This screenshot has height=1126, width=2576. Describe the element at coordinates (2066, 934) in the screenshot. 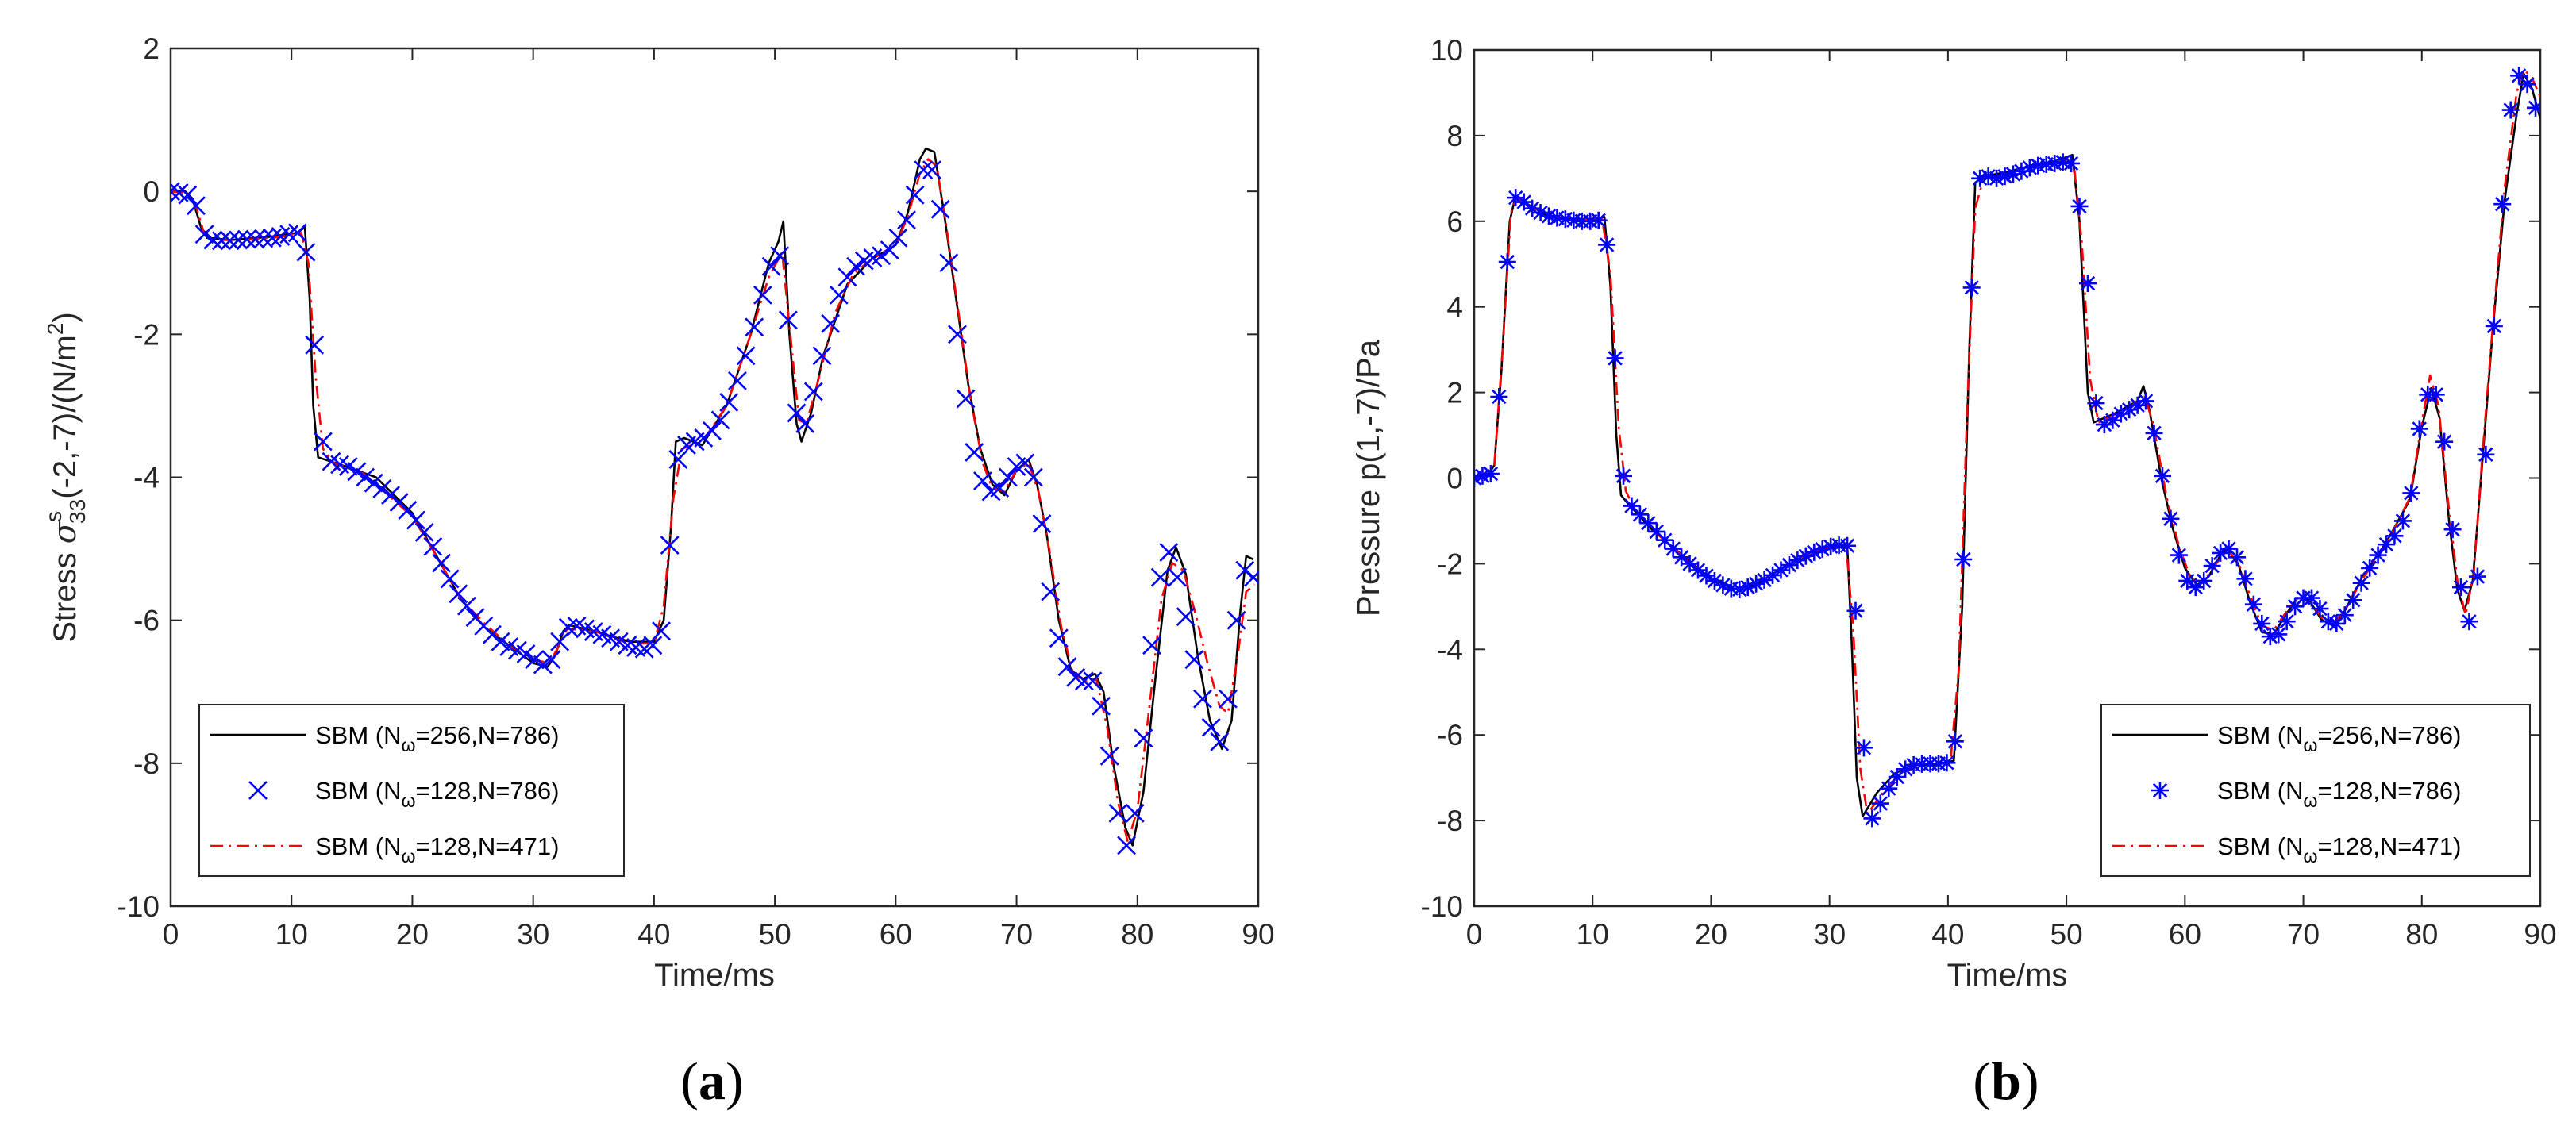

I see `x-tick-label: 50` at that location.